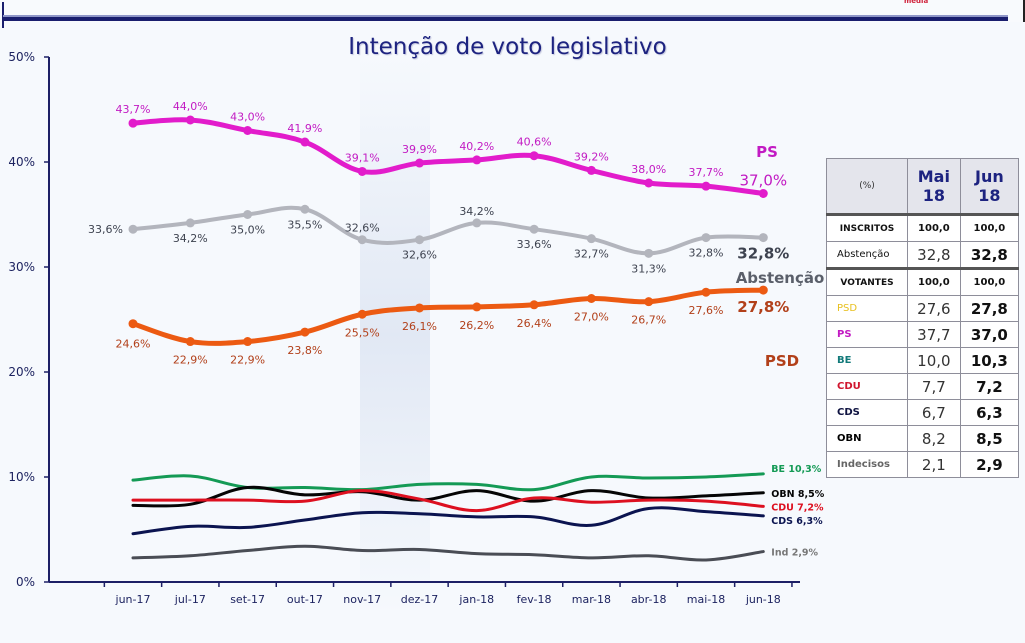 This screenshot has width=1025, height=643. I want to click on cell-mai: 32,8, so click(934, 255).